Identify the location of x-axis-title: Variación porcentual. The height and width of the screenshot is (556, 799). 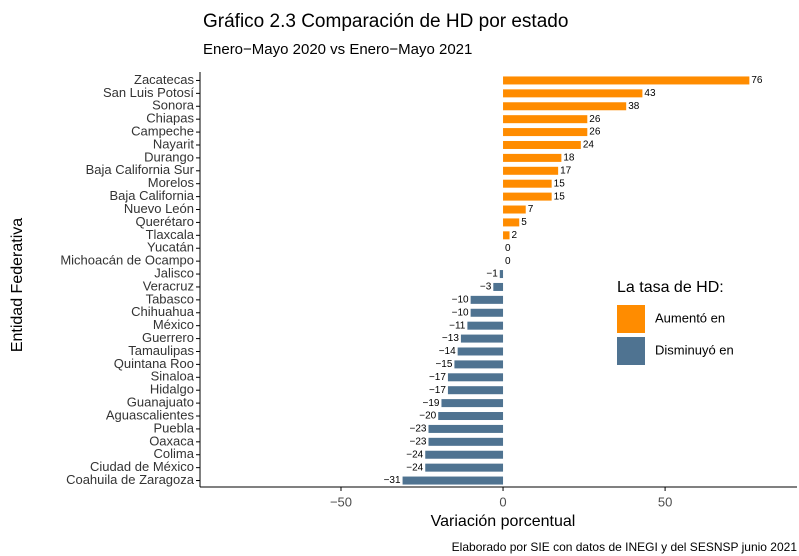
(503, 521).